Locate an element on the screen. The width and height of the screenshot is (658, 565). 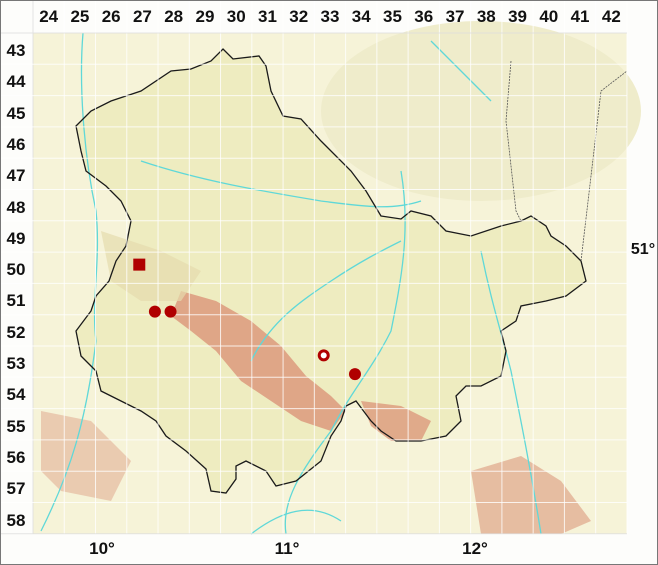
highland-southwest is located at coordinates (86, 456).